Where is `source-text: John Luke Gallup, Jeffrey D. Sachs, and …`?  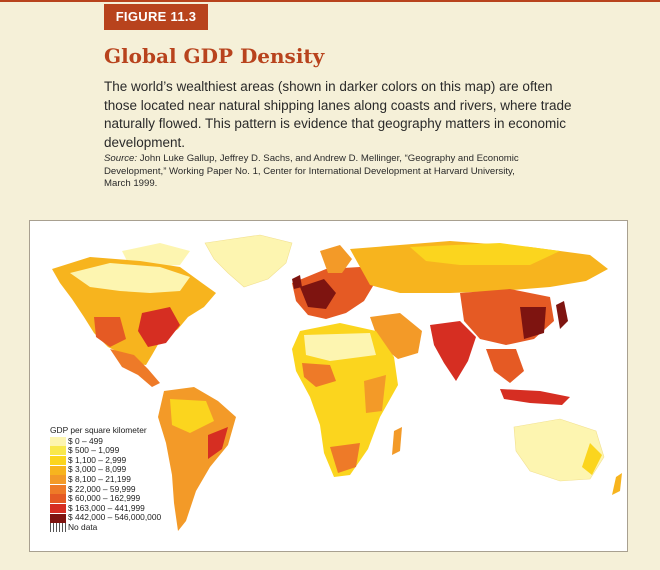 source-text: John Luke Gallup, Jeffrey D. Sachs, and … is located at coordinates (311, 171).